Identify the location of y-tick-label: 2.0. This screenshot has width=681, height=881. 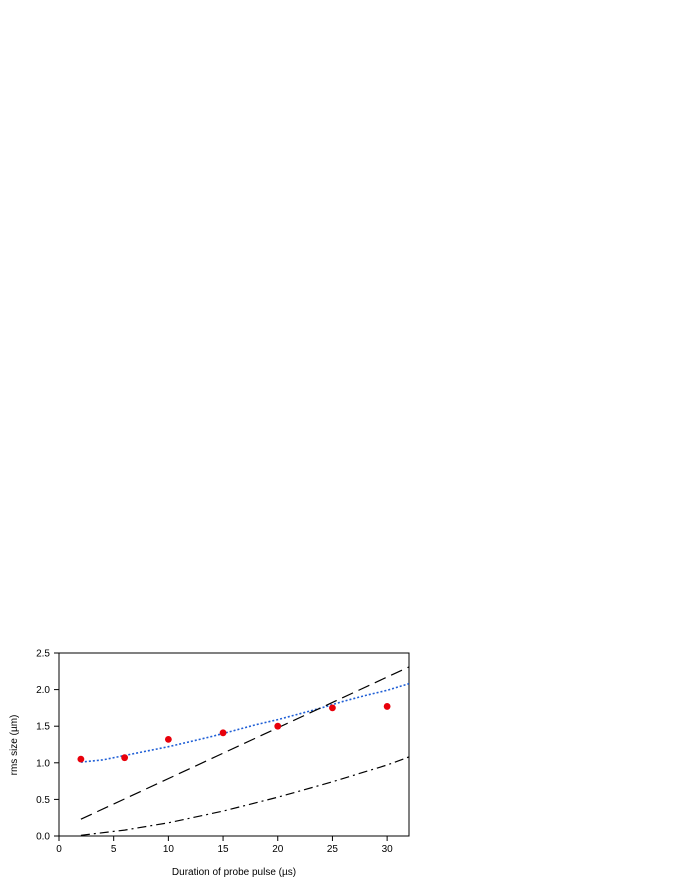
(43, 690).